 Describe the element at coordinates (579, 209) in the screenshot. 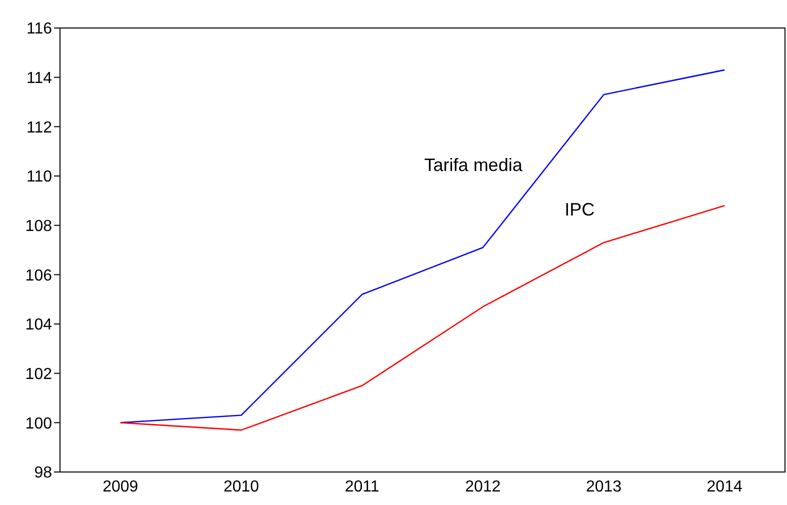

I see `series-label: IPC` at that location.